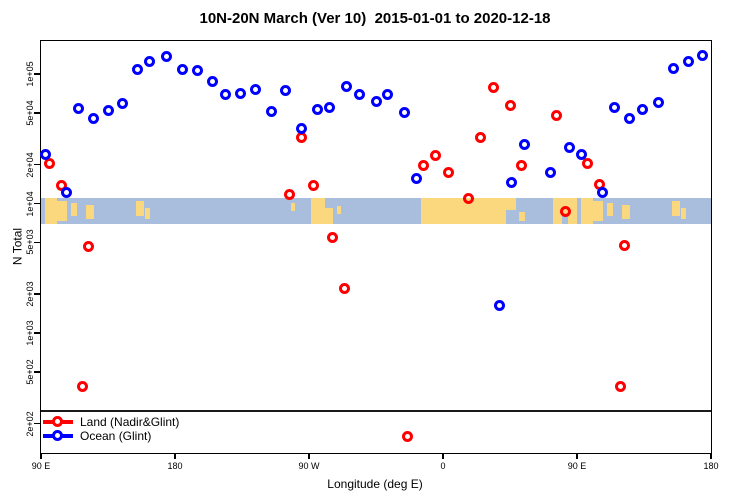  I want to click on x-tick-label: 90 W, so click(309, 466).